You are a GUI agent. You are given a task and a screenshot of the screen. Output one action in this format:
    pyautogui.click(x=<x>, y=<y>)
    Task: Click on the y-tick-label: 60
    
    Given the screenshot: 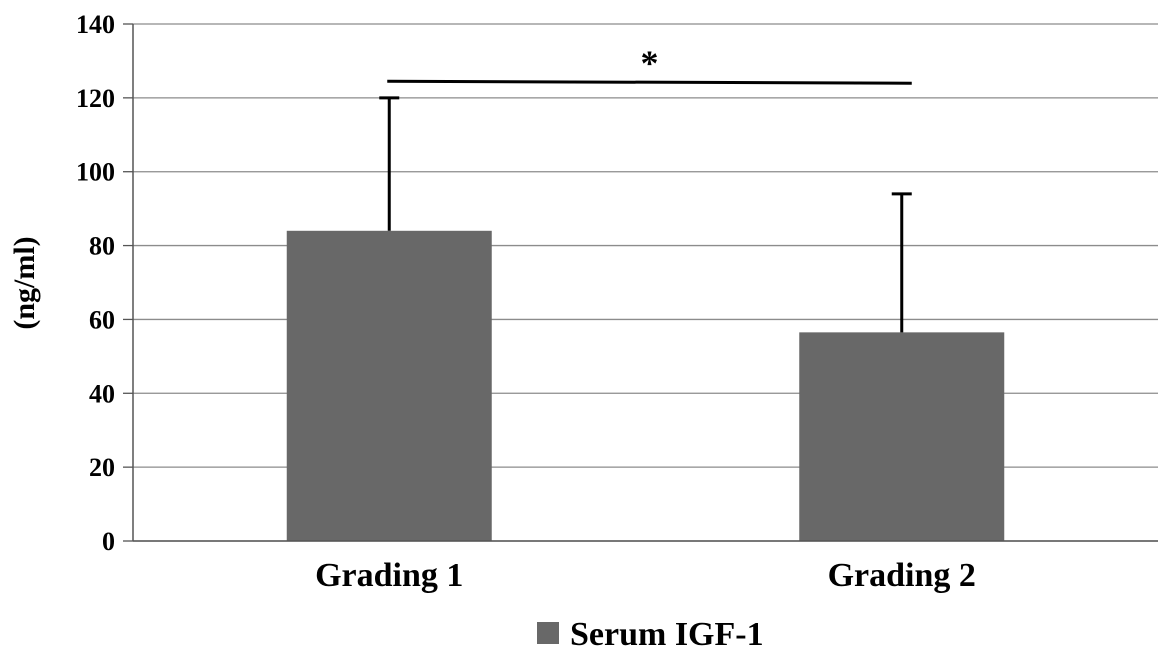 What is the action you would take?
    pyautogui.click(x=102, y=319)
    